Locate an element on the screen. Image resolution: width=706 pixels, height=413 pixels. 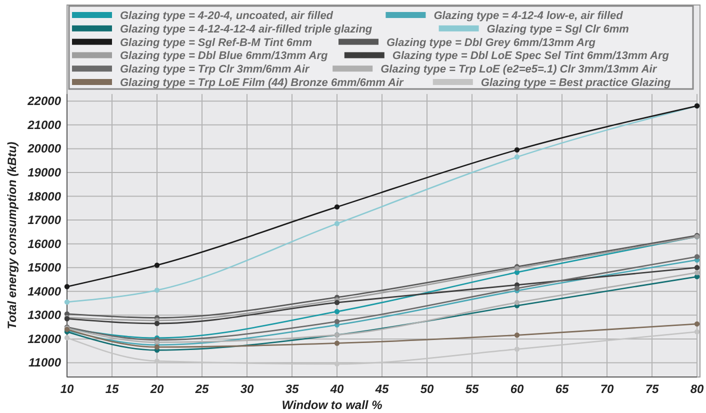
legend-label: Glazing type = 4-12-4-12-4 air-filled triple glazing is located at coordinates (246, 29).